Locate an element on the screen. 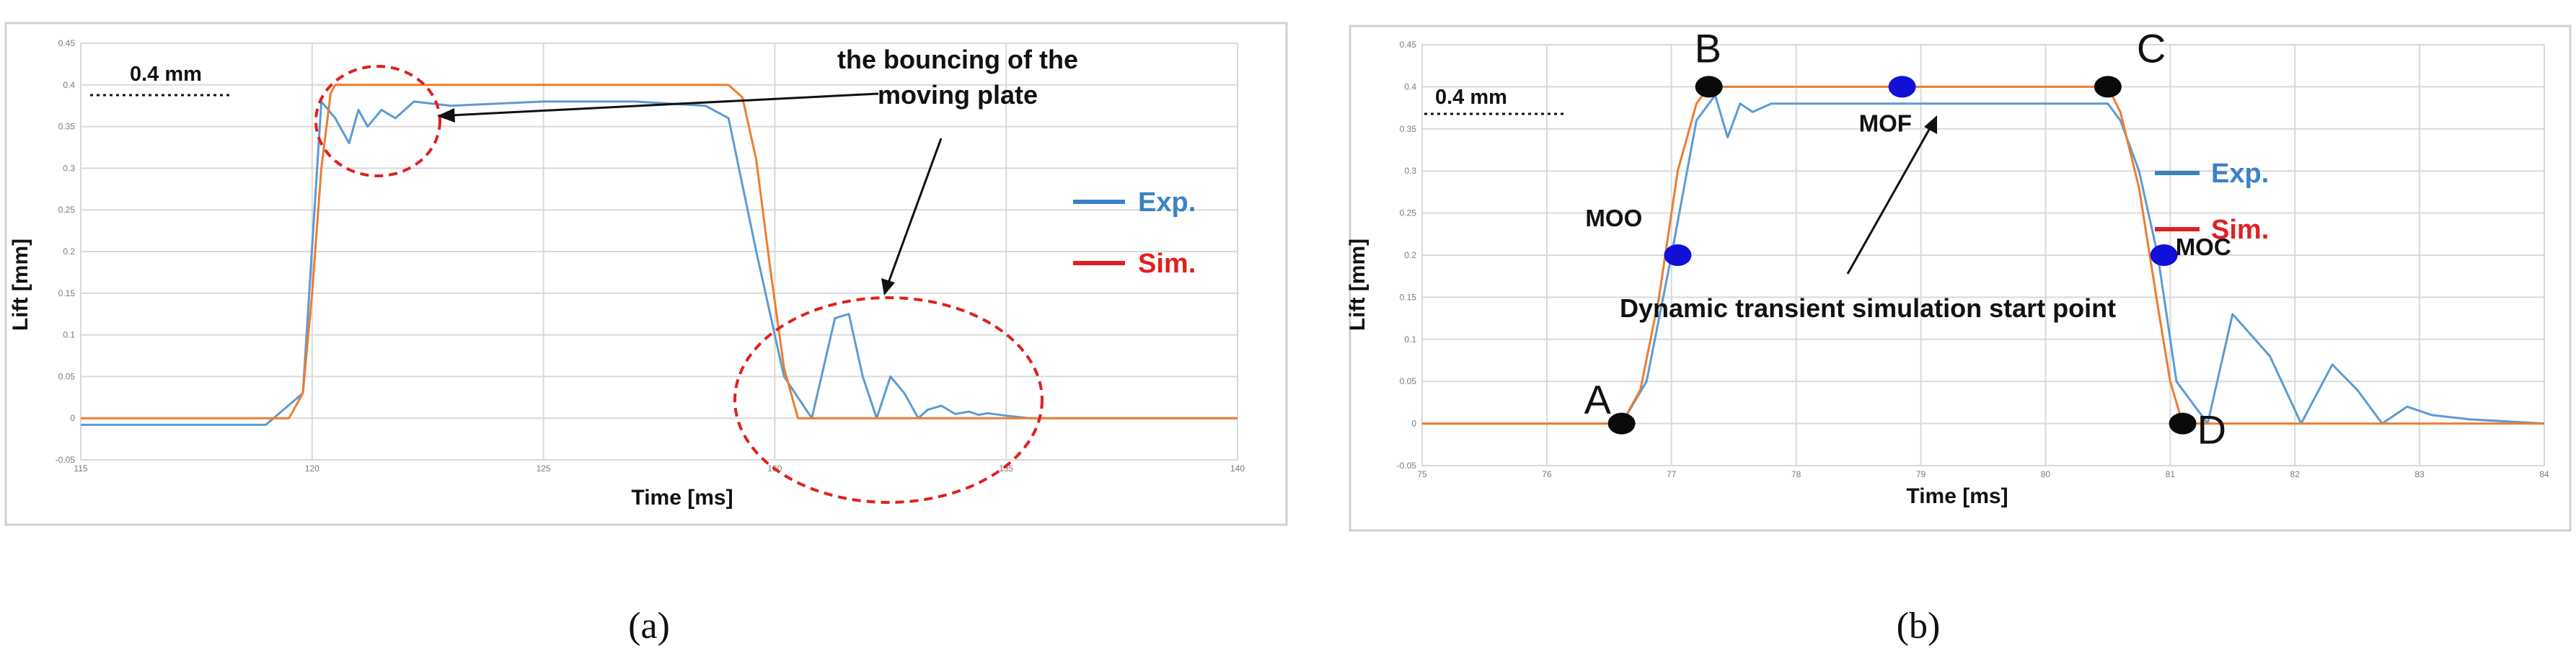 The image size is (2576, 666). caption-b: (b) is located at coordinates (1919, 626).